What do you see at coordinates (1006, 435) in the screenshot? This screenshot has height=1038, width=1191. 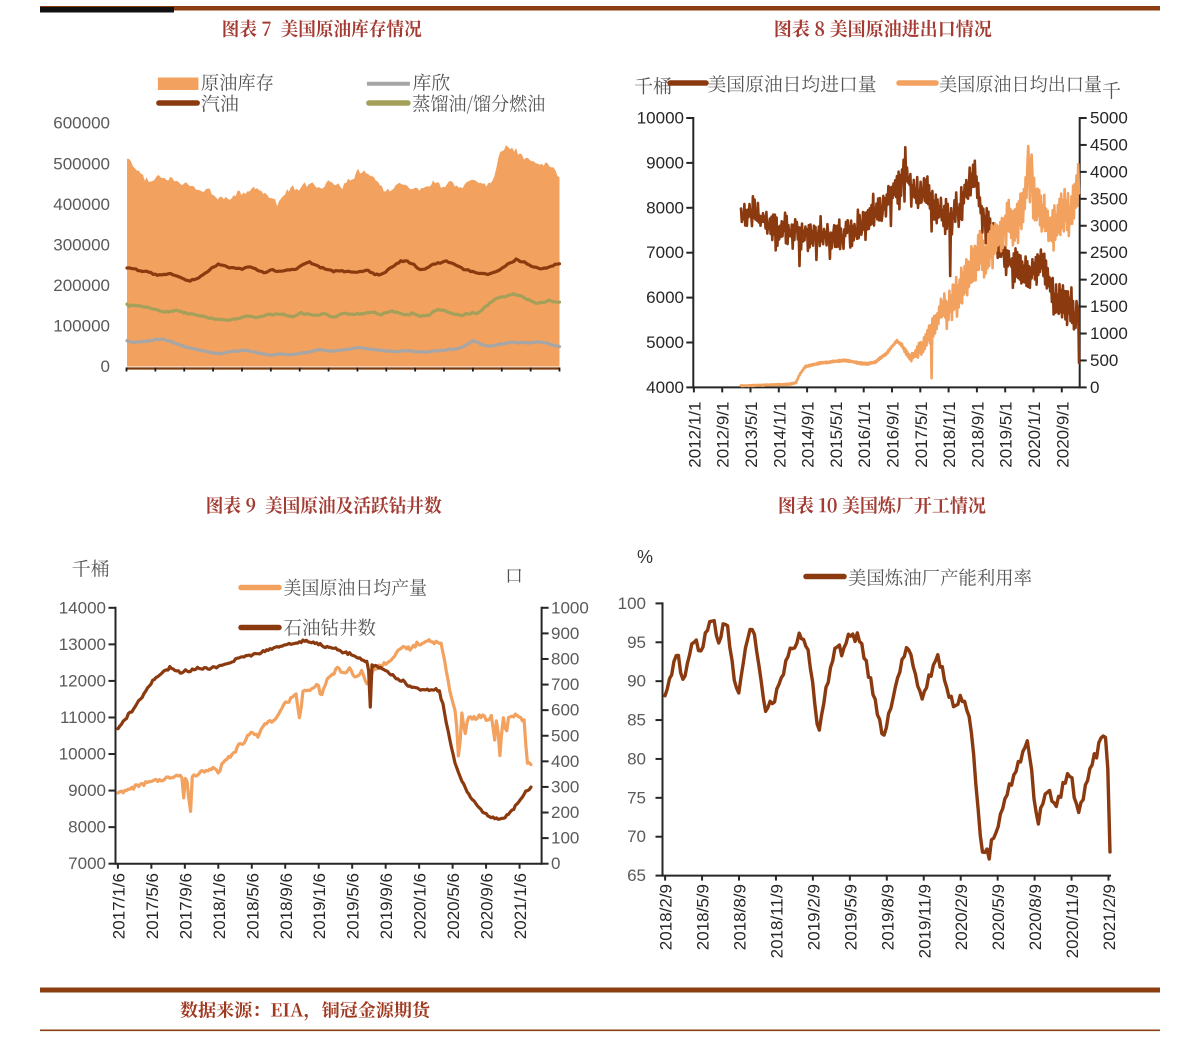 I see `svg-text: 2019/5/1` at bounding box center [1006, 435].